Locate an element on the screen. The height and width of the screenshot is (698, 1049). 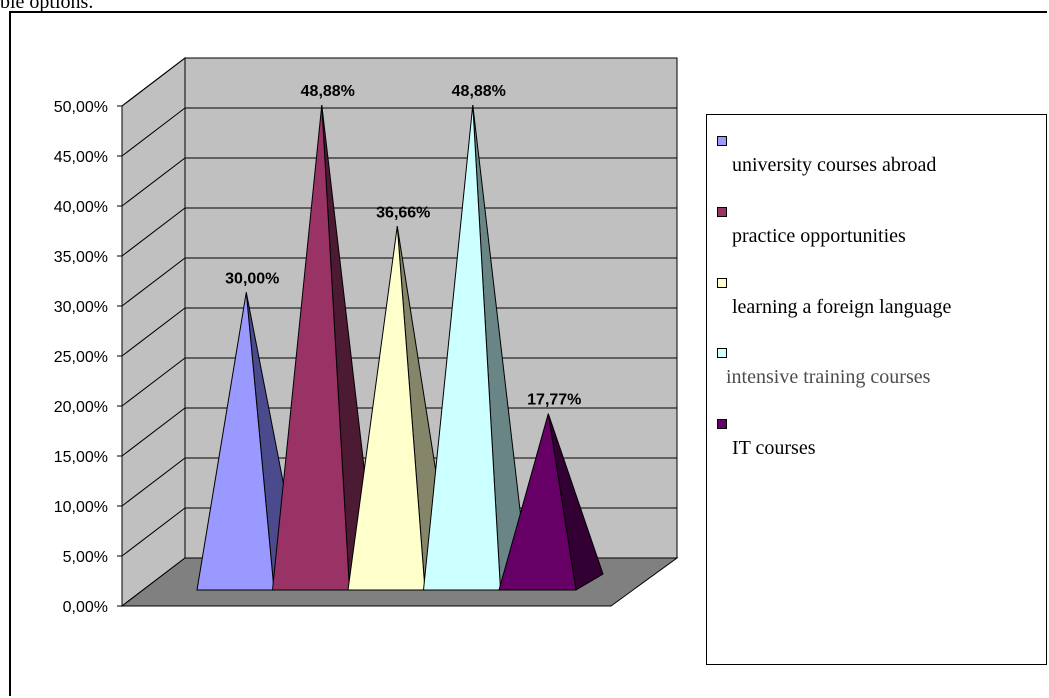
y-tick-label: 50,00% is located at coordinates (81, 107).